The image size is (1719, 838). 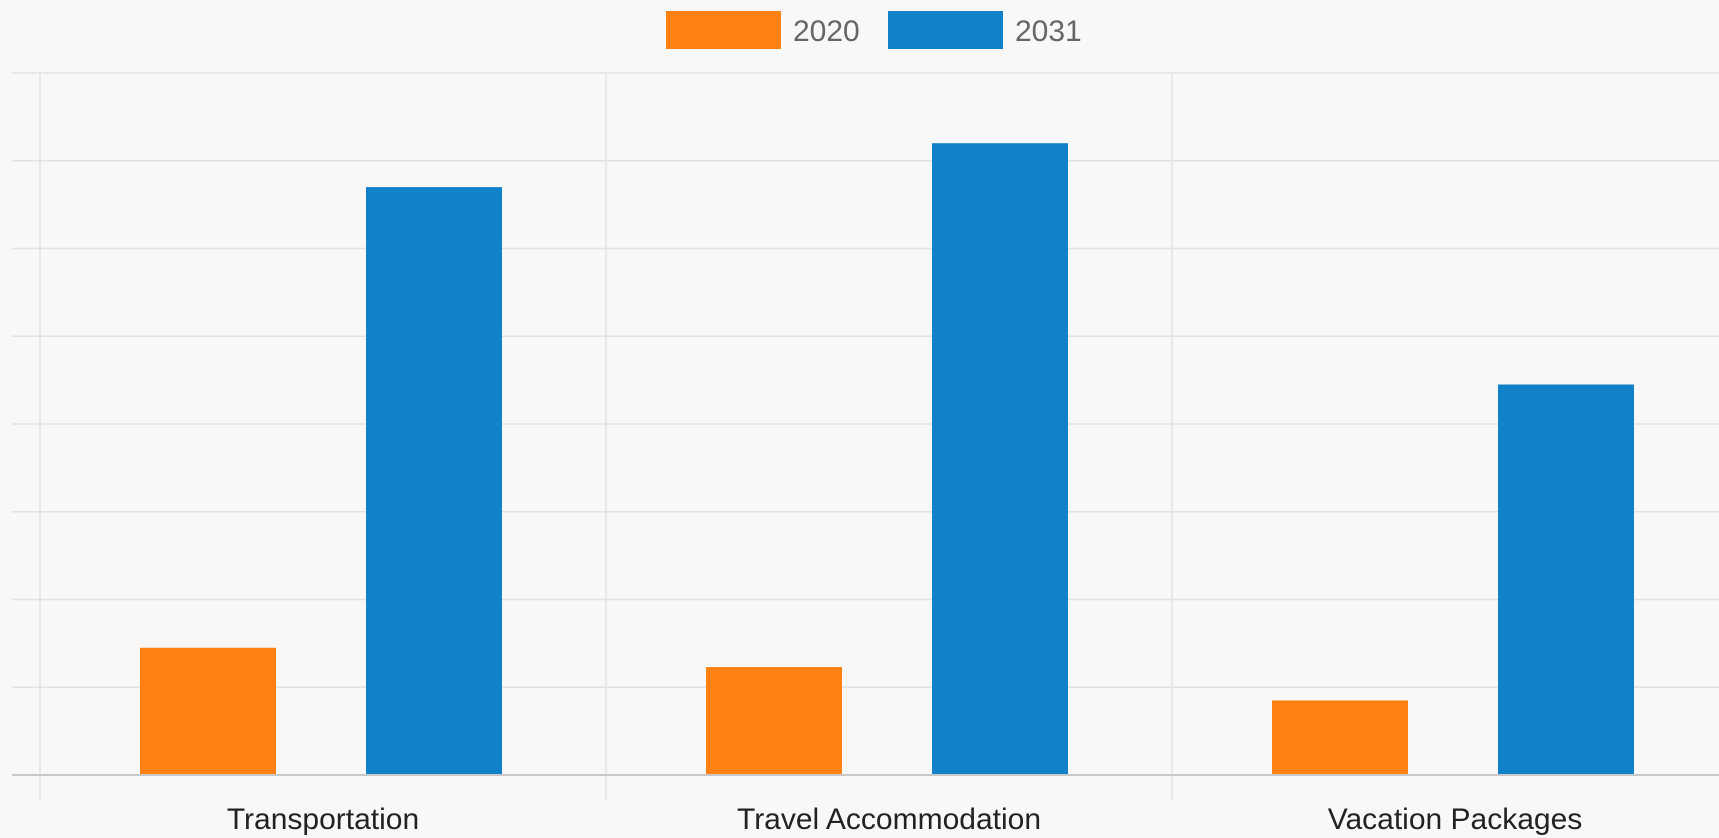 I want to click on x-tick-label-2: Vacation Packages, so click(x=1455, y=819).